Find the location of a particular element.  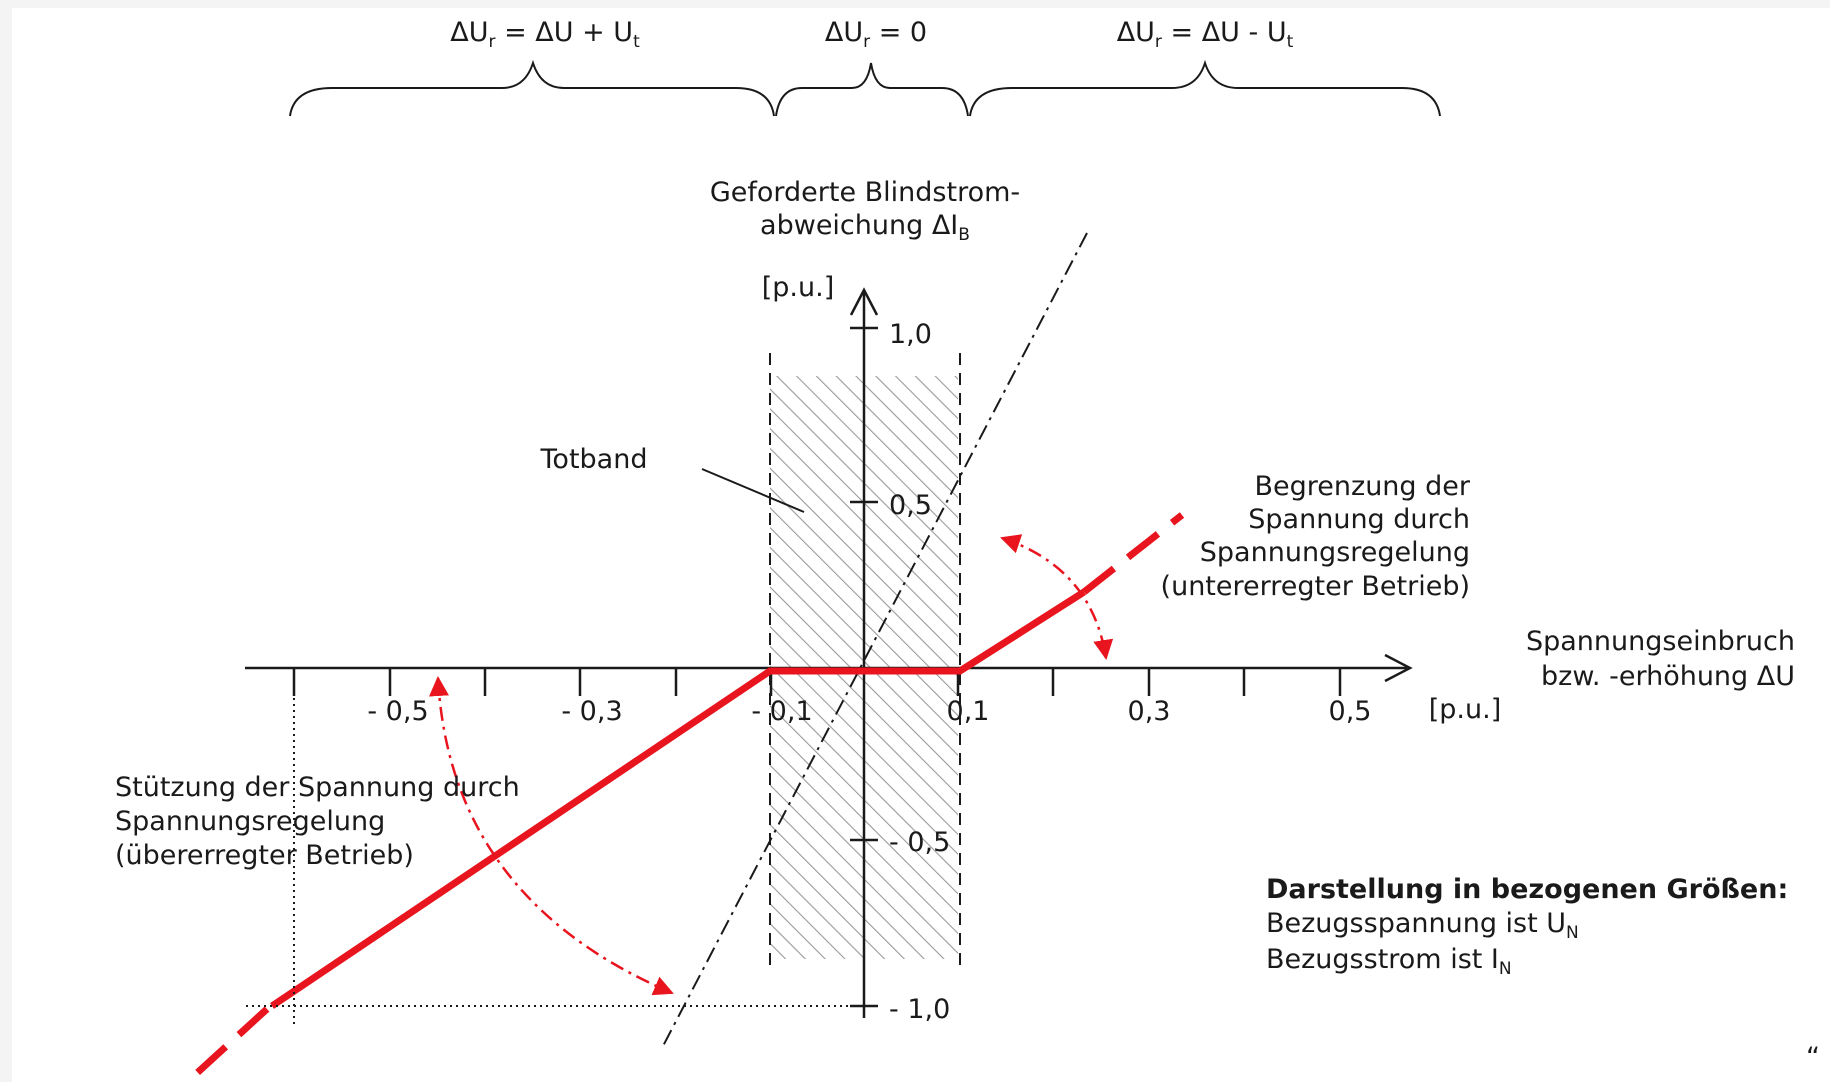

region-label-left: ΔUr = ΔU + Ut is located at coordinates (545, 34).